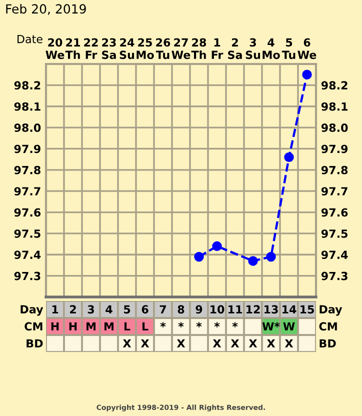 The width and height of the screenshot is (362, 416). Describe the element at coordinates (32, 310) in the screenshot. I see `x-axis-title: Day` at that location.